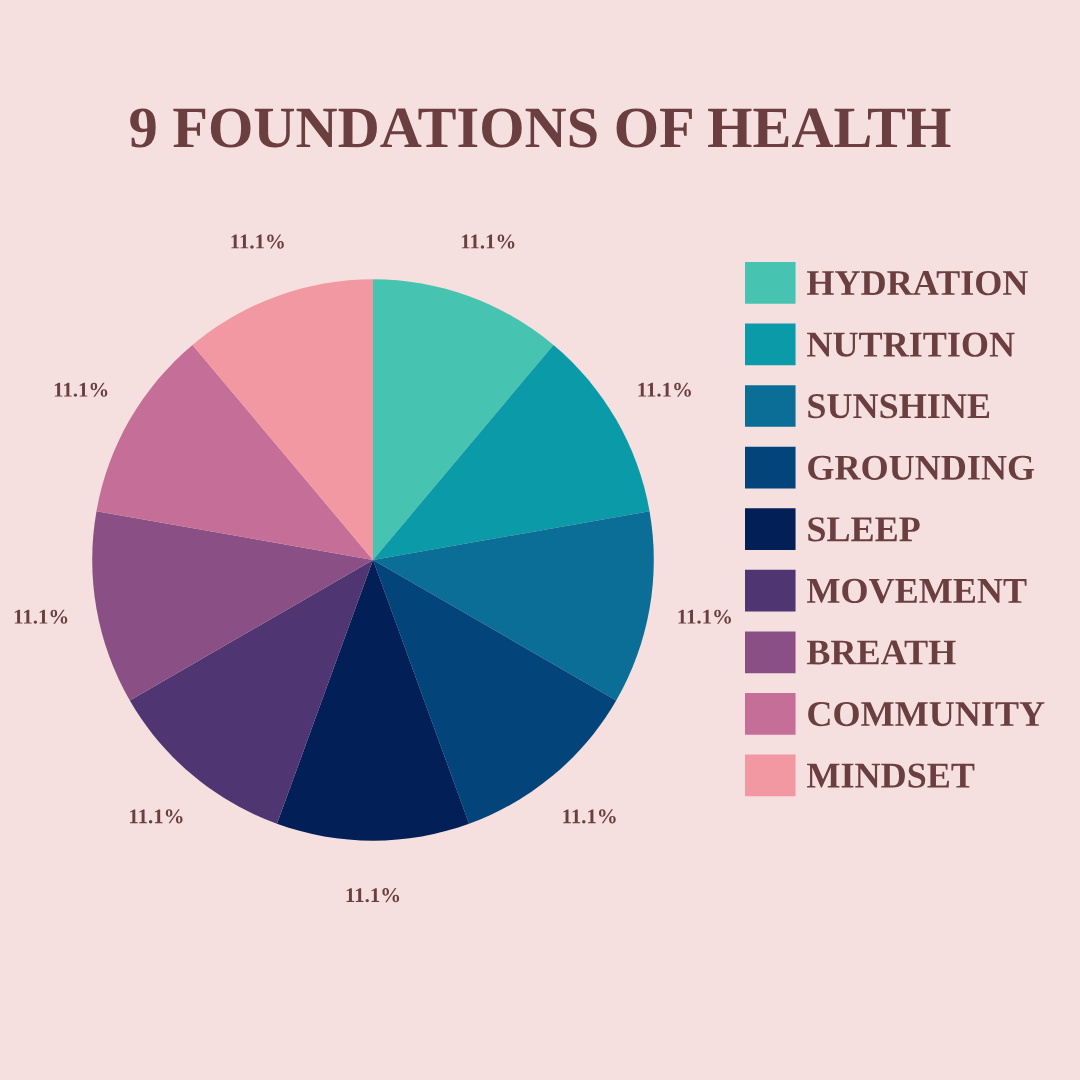  I want to click on legend-label: NUTRITION, so click(911, 344).